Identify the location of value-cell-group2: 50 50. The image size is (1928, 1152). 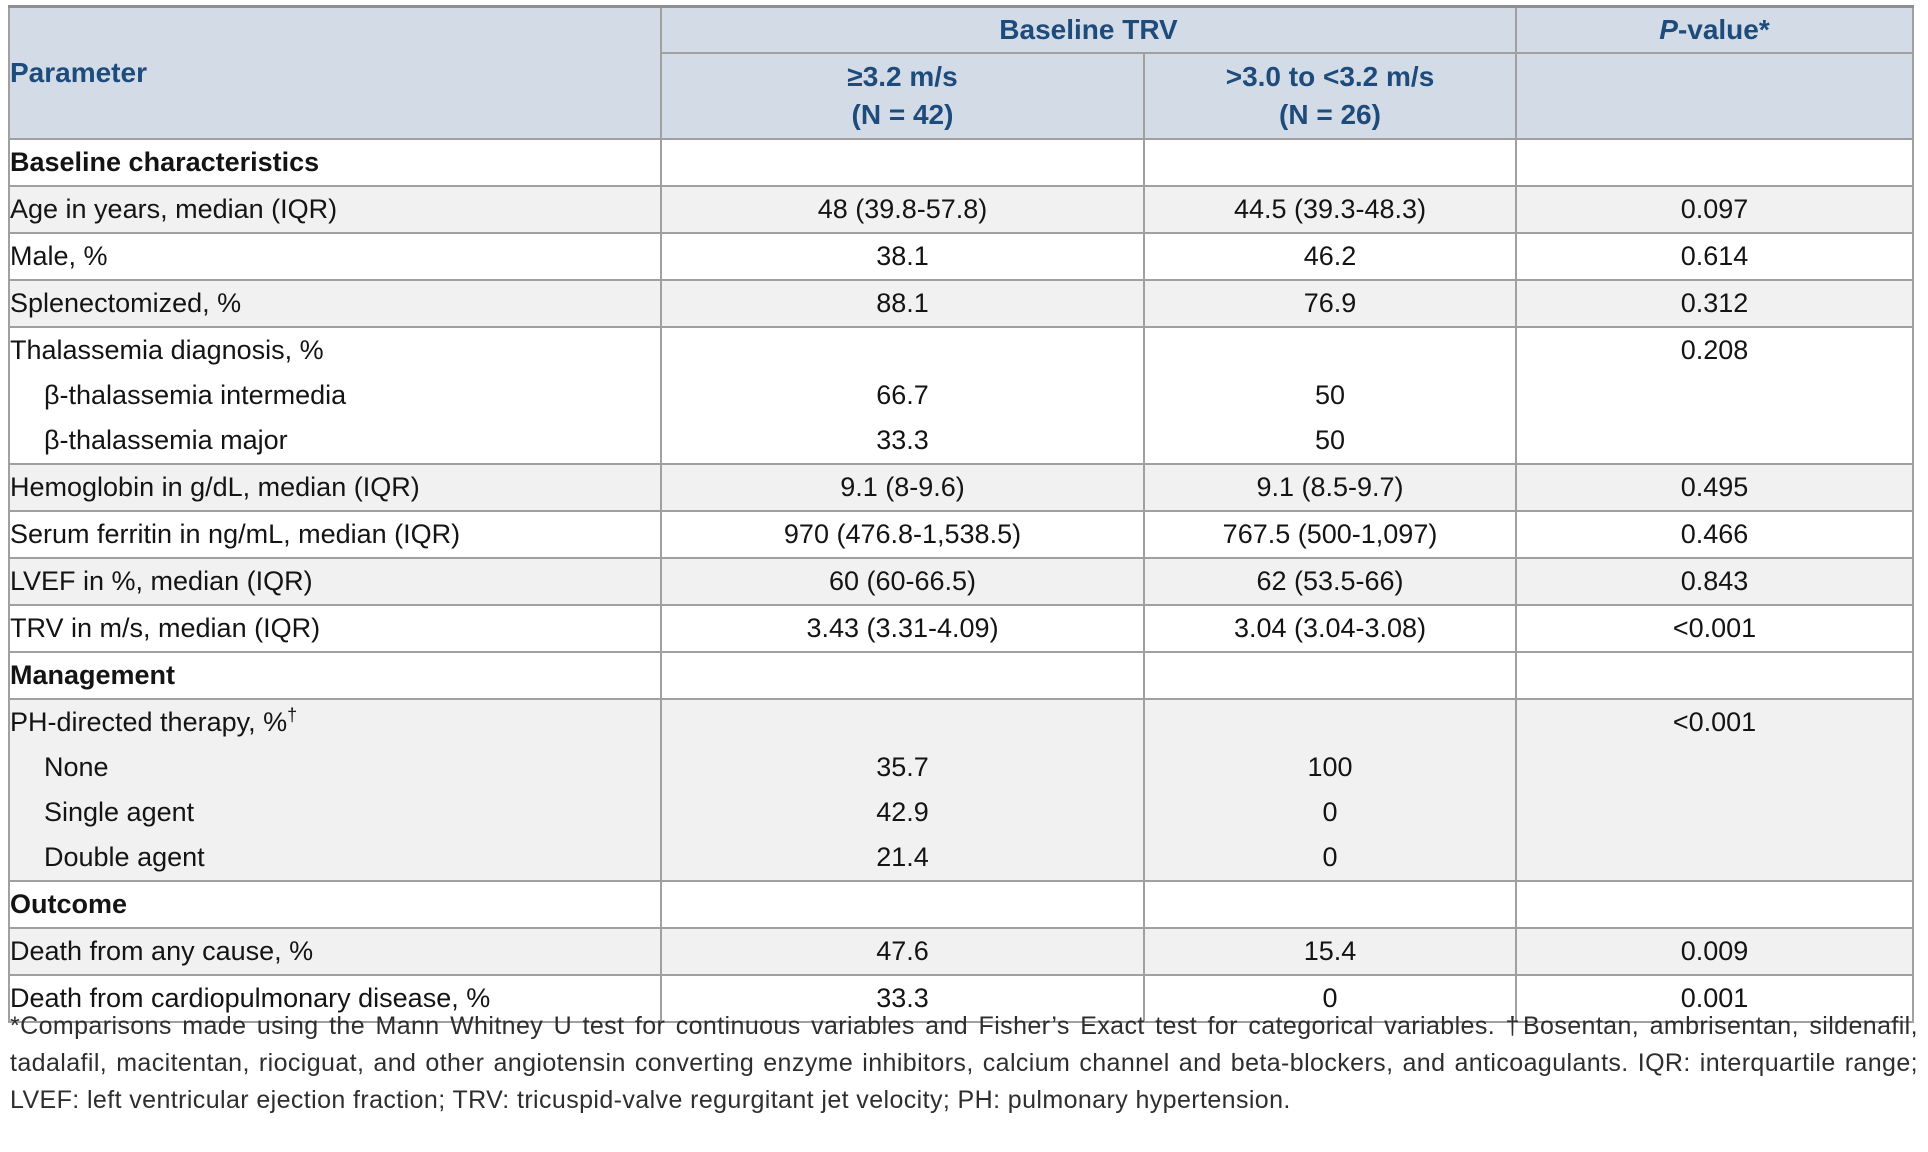
(1330, 395).